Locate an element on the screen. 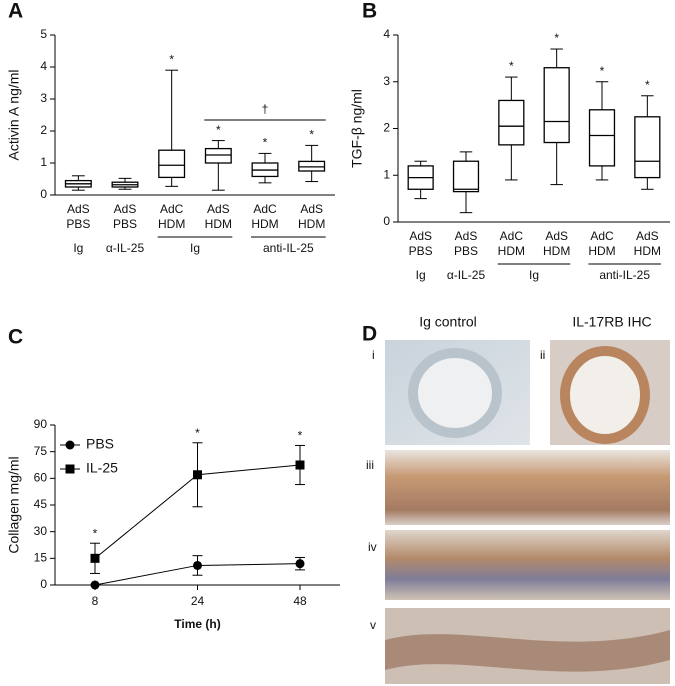  tissue-v is located at coordinates (527, 651).